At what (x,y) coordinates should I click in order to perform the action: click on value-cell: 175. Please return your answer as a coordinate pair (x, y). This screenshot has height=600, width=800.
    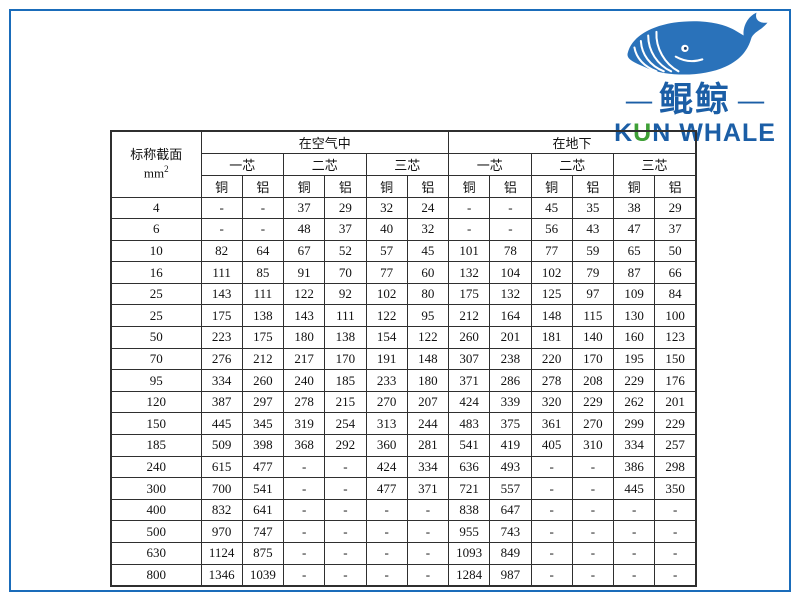
    Looking at the image, I should click on (263, 337).